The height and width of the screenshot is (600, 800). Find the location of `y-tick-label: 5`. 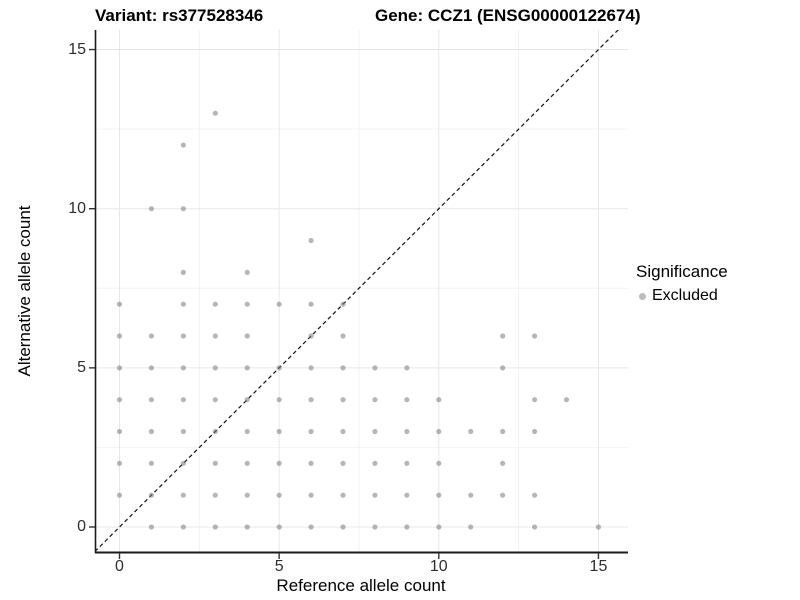

y-tick-label: 5 is located at coordinates (81, 367).